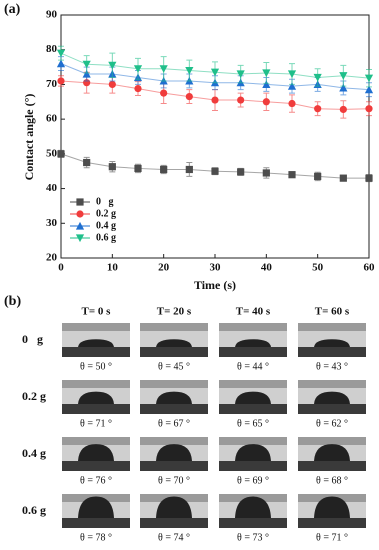 The image size is (379, 550). I want to click on caption: θ = 62 °, so click(332, 423).